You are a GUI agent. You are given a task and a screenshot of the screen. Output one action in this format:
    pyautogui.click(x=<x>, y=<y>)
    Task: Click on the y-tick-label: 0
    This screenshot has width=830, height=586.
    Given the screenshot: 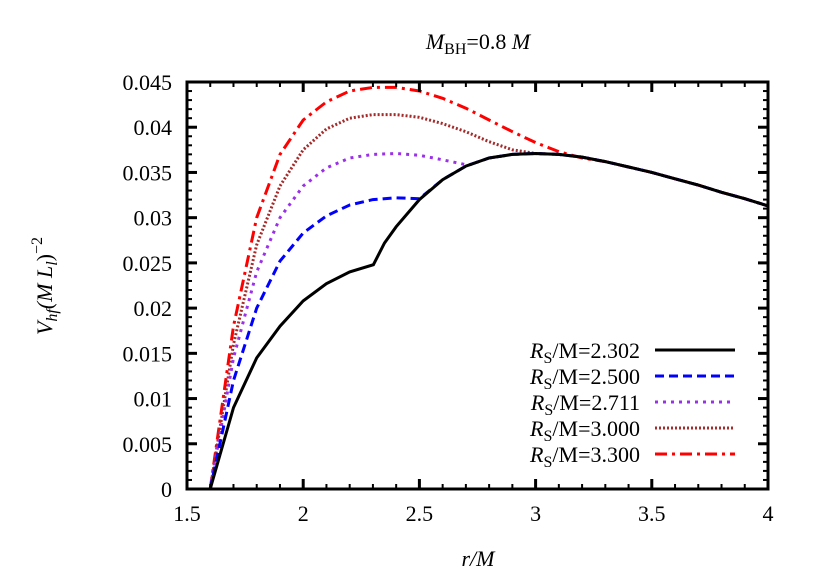 What is the action you would take?
    pyautogui.click(x=166, y=489)
    